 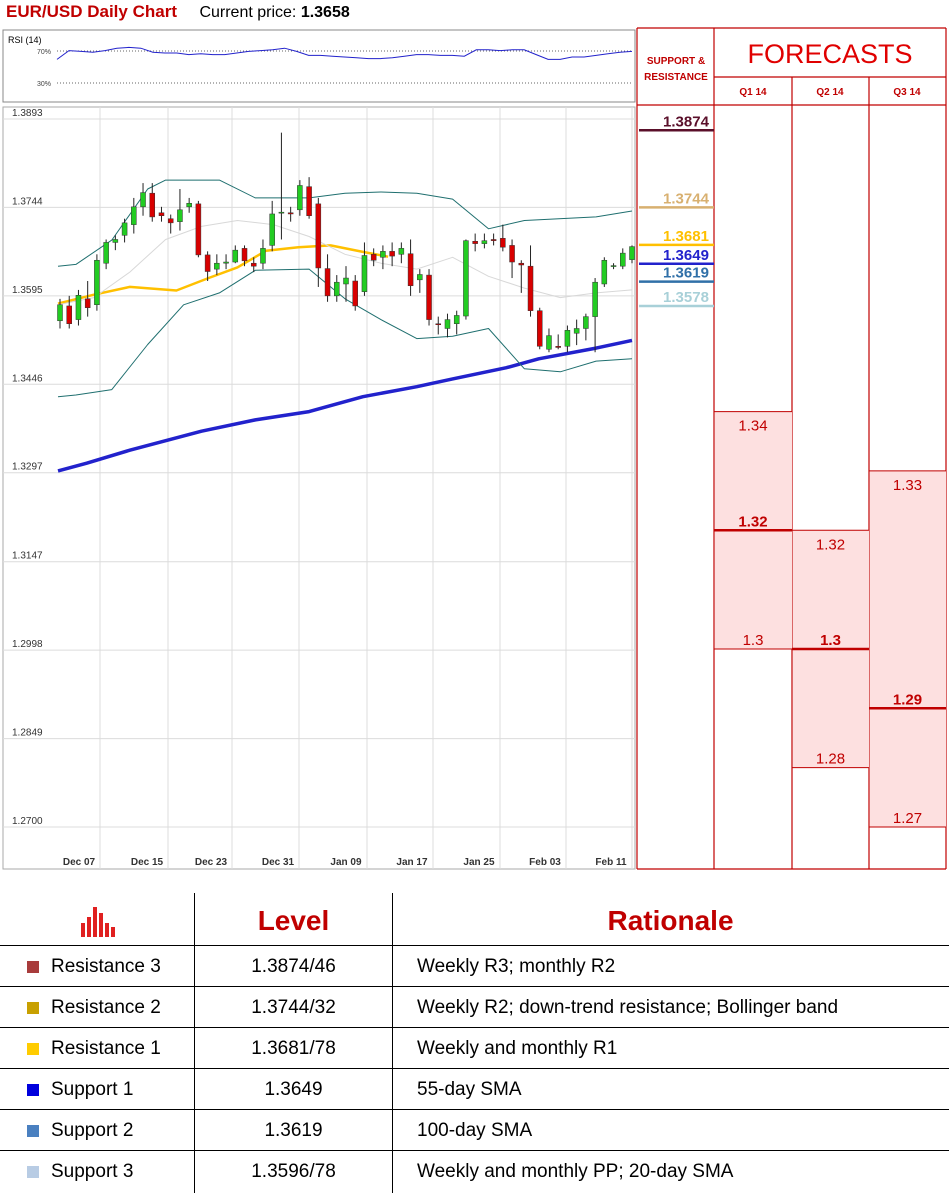 What do you see at coordinates (147, 862) in the screenshot?
I see `x-tick-label: Dec 15` at bounding box center [147, 862].